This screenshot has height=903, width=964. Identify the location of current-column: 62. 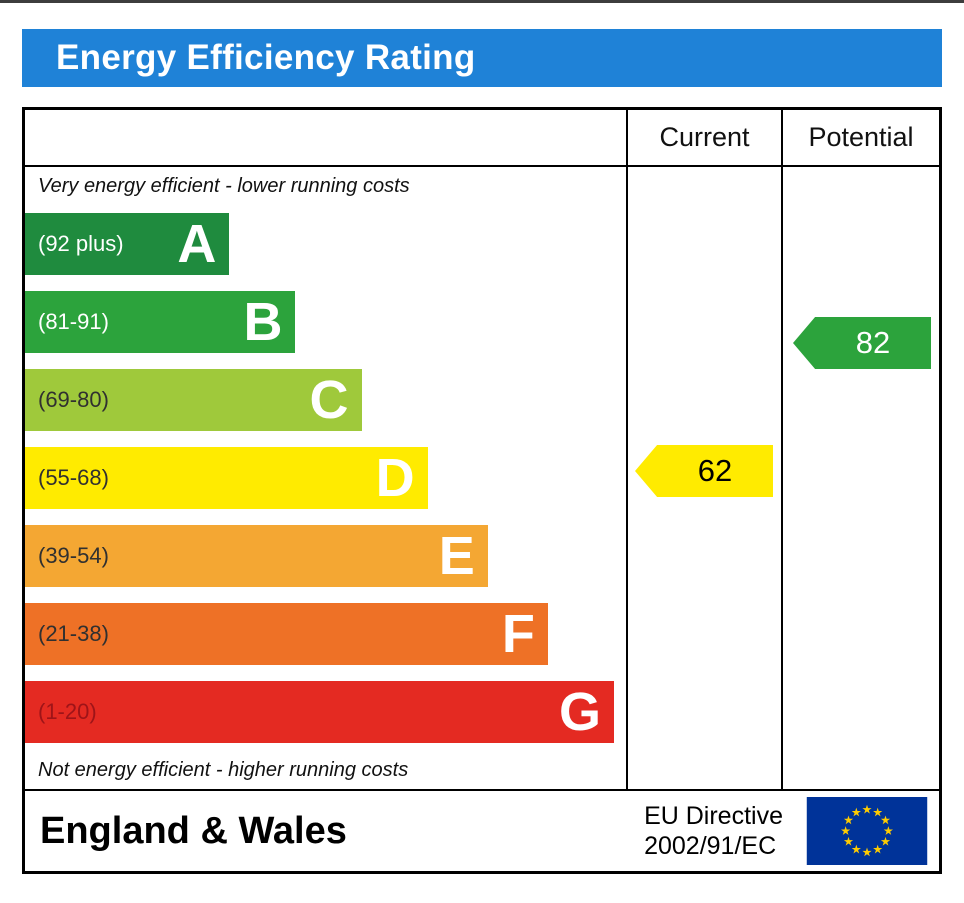
(703, 478).